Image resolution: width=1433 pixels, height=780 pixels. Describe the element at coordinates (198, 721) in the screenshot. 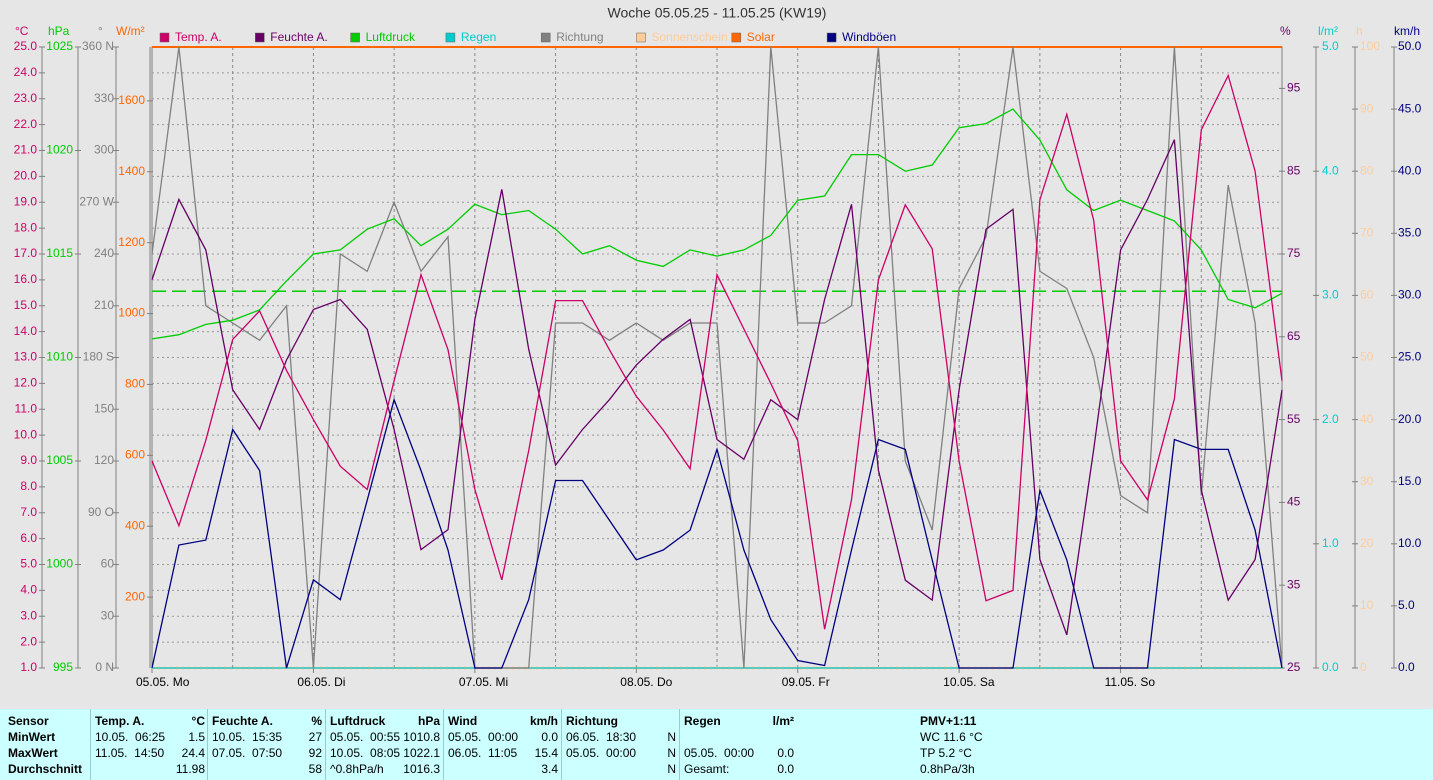

I see `table-unit: °C` at that location.